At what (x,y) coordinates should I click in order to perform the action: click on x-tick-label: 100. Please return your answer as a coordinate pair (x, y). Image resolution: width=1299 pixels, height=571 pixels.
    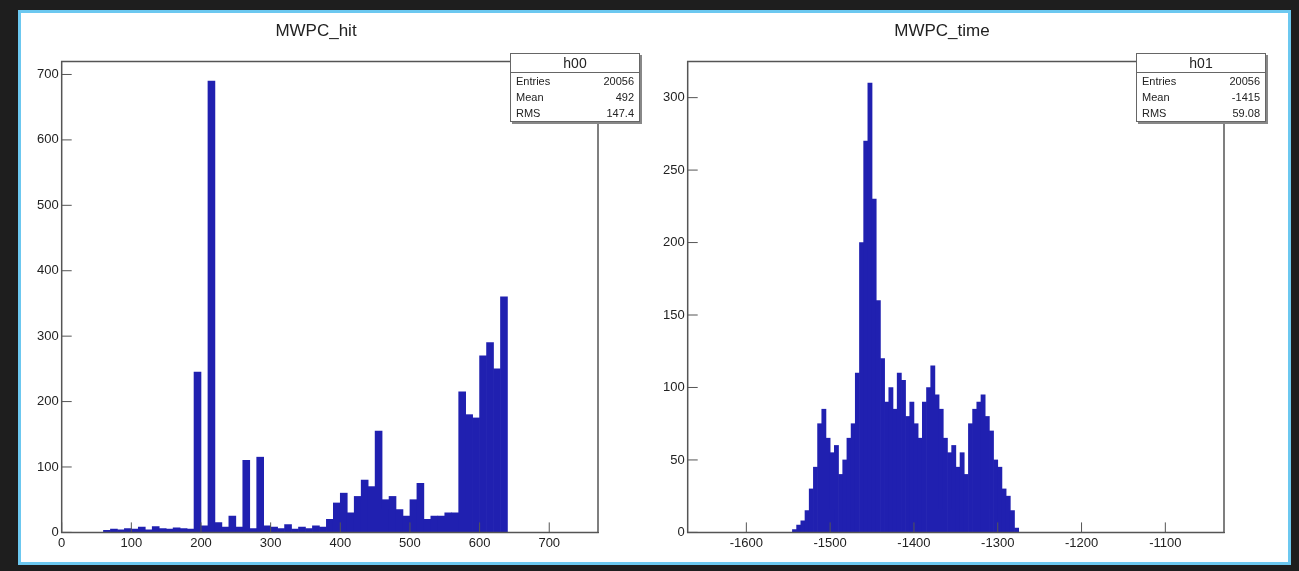
    Looking at the image, I should click on (131, 542).